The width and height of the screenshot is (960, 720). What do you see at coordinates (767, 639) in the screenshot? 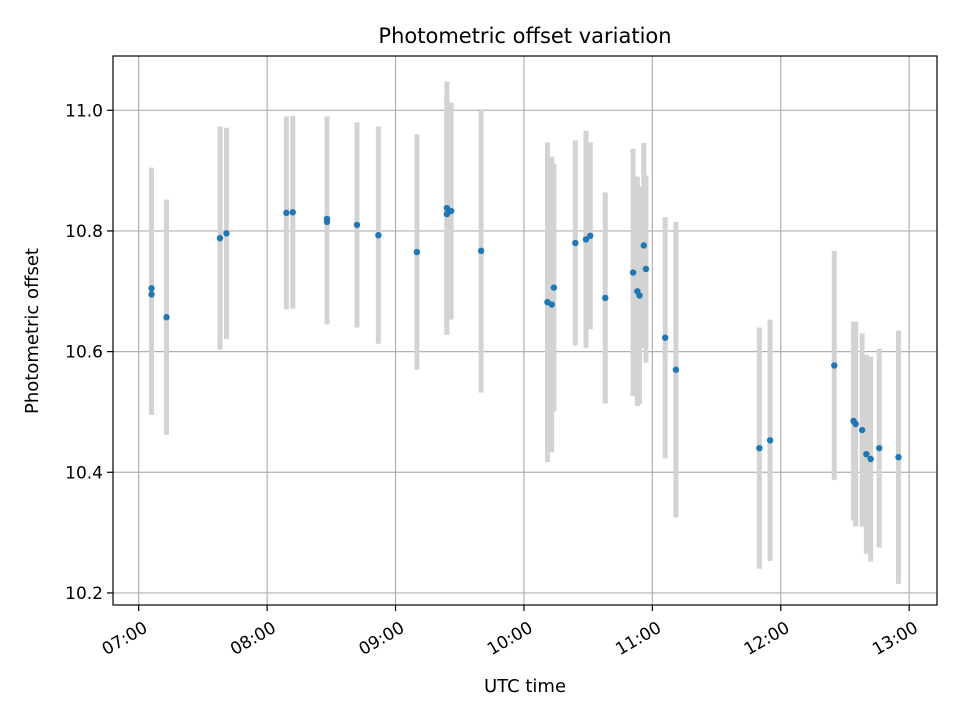
I see `x-tick-label: 12:00` at bounding box center [767, 639].